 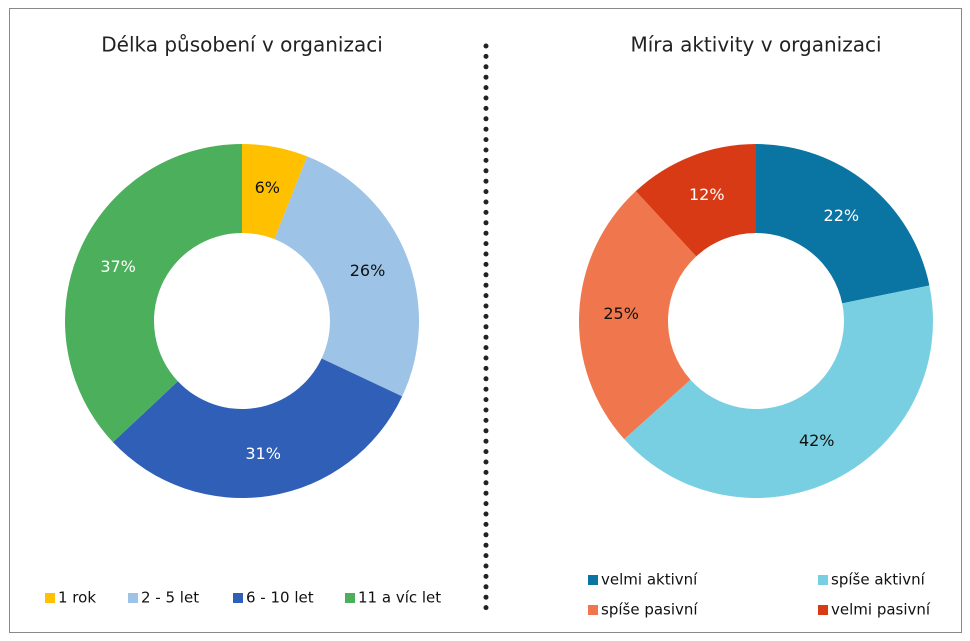 I want to click on value-label: 6%, so click(x=267, y=187).